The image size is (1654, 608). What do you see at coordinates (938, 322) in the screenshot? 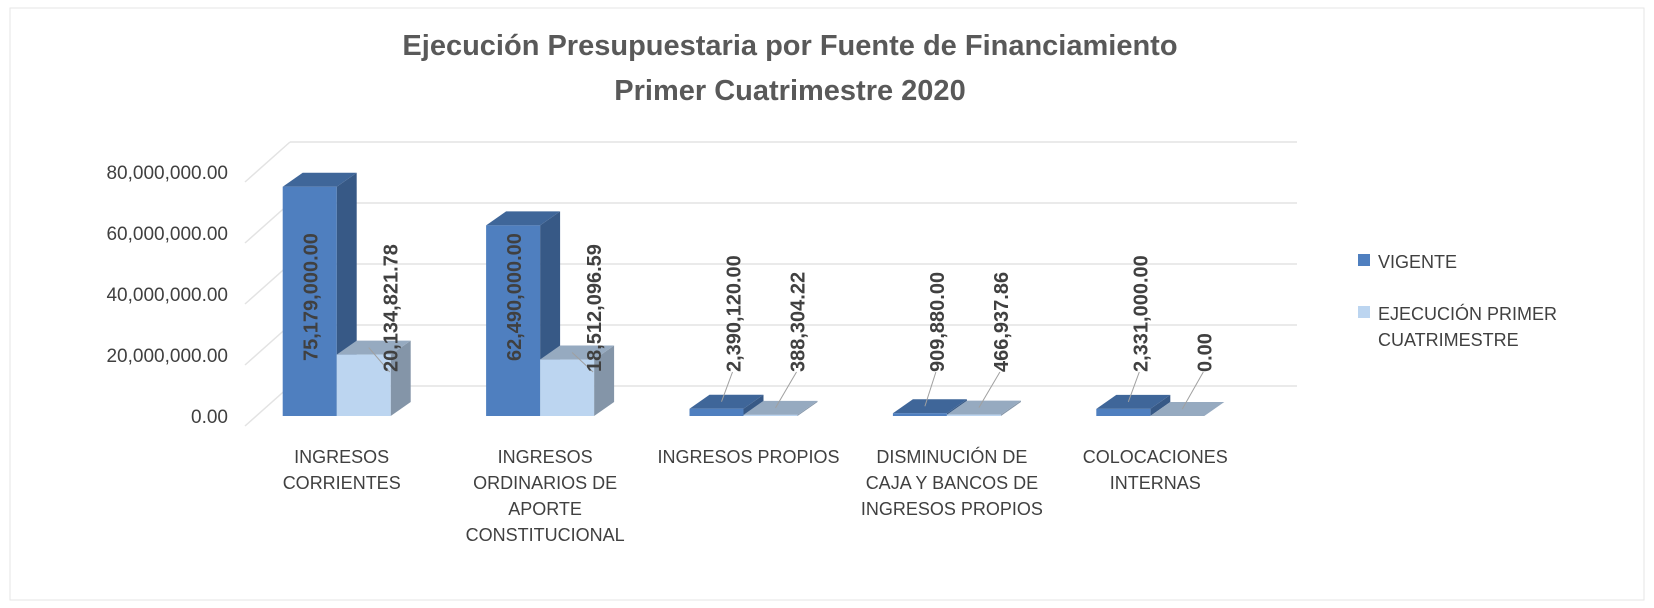
I see `data-label: 909,880.00` at bounding box center [938, 322].